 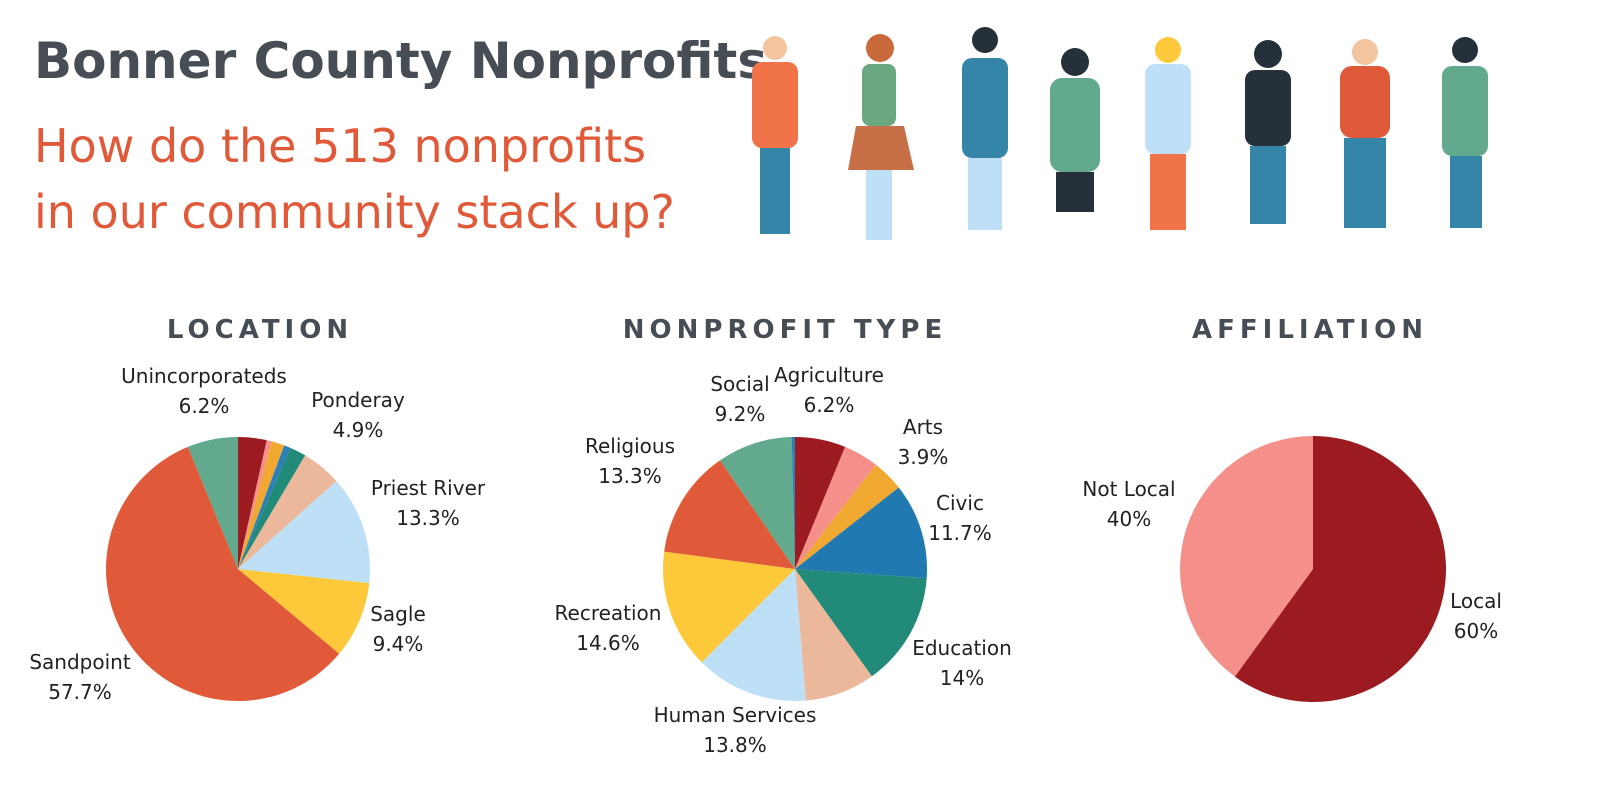 I want to click on slice-label: Local, so click(x=1476, y=601).